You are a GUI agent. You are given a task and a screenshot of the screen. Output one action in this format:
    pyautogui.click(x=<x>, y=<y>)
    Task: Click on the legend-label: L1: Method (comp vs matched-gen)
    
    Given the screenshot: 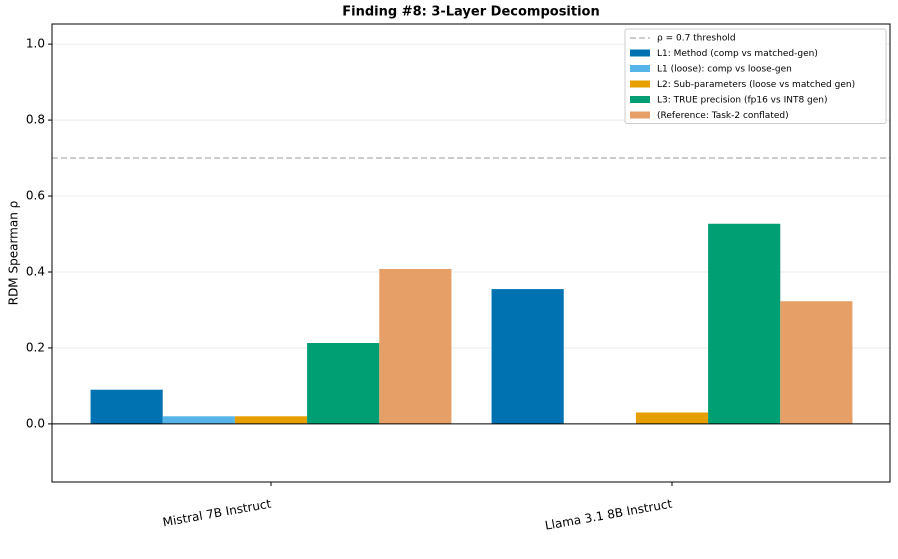 What is the action you would take?
    pyautogui.click(x=737, y=54)
    